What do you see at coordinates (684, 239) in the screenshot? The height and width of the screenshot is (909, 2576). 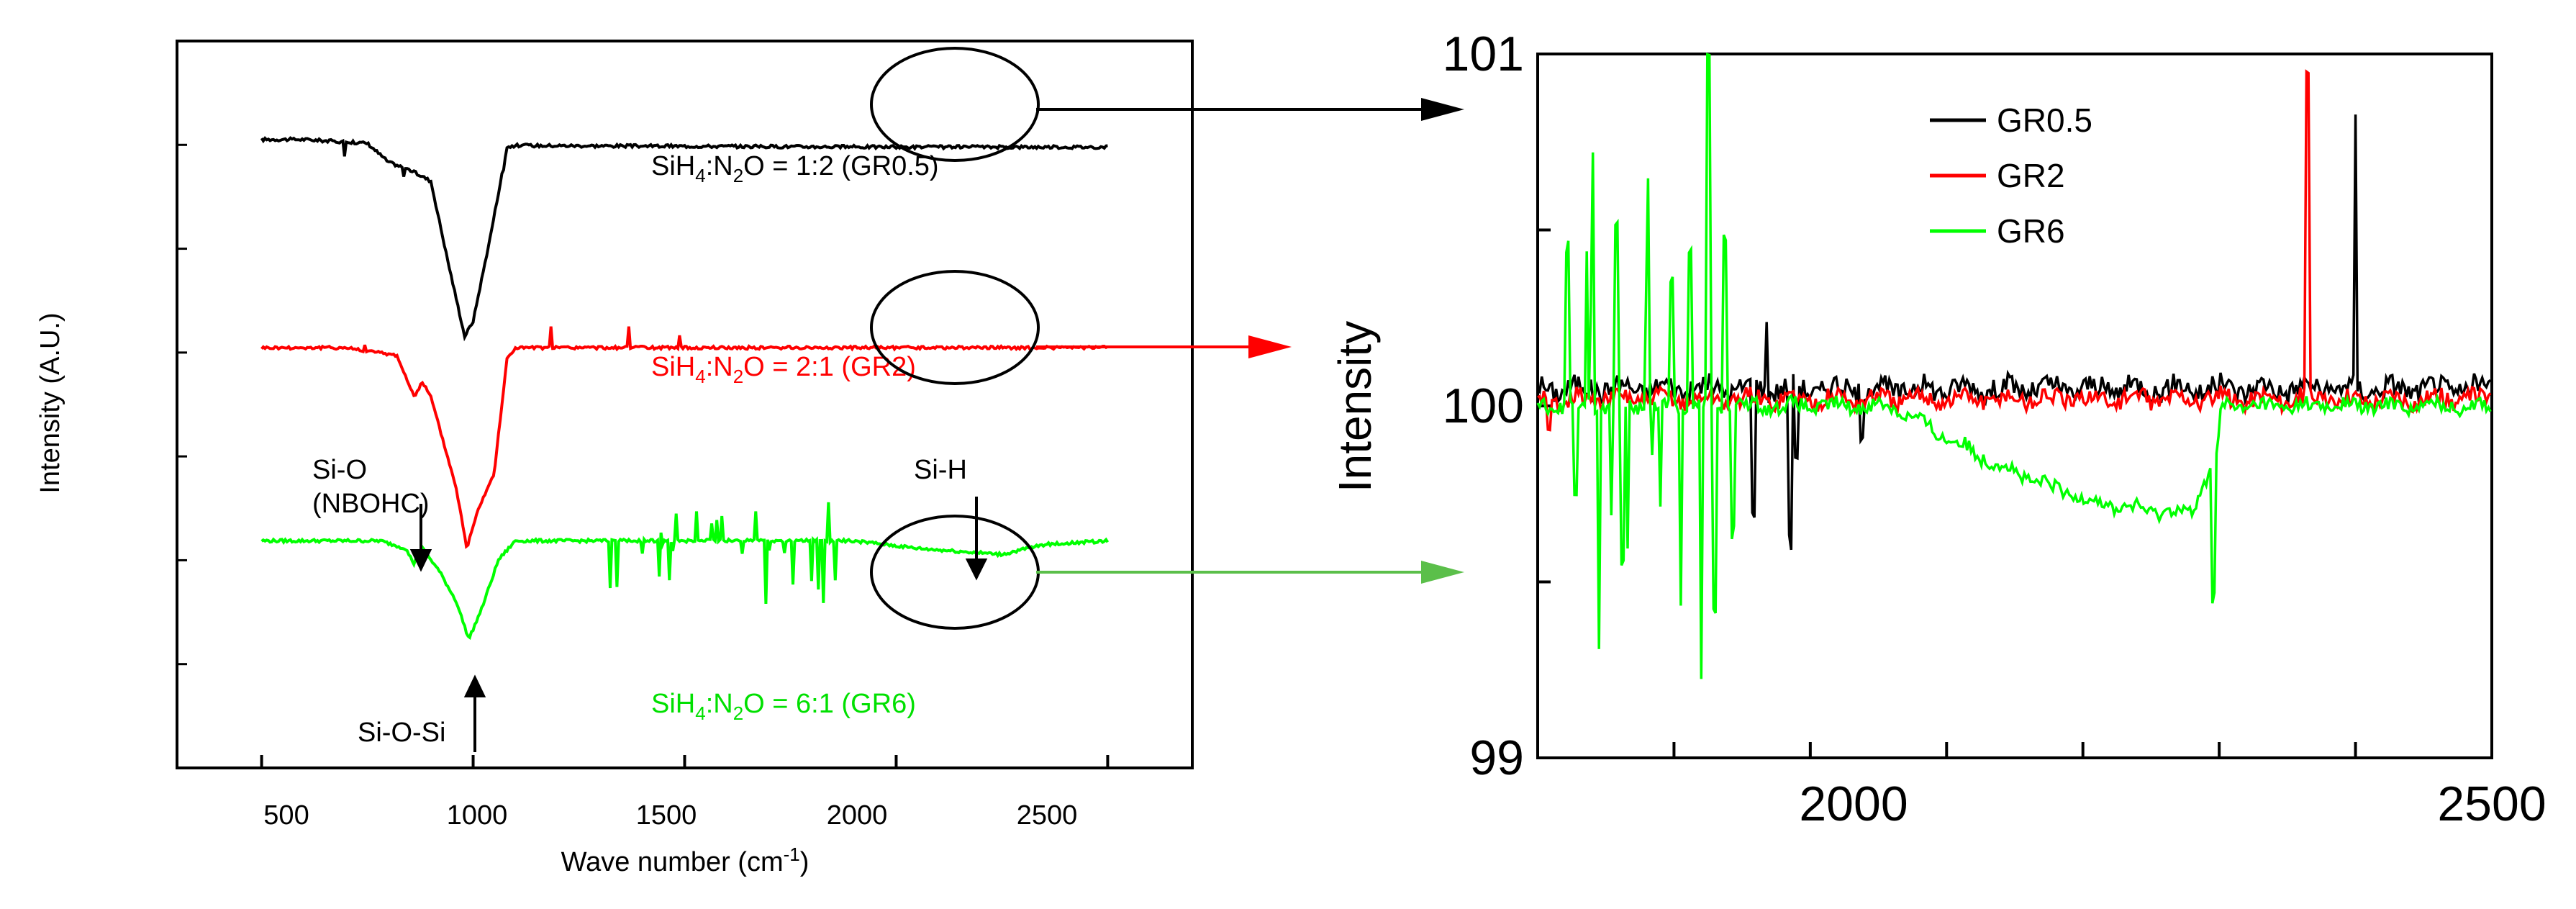 I see `series-line-gr05` at bounding box center [684, 239].